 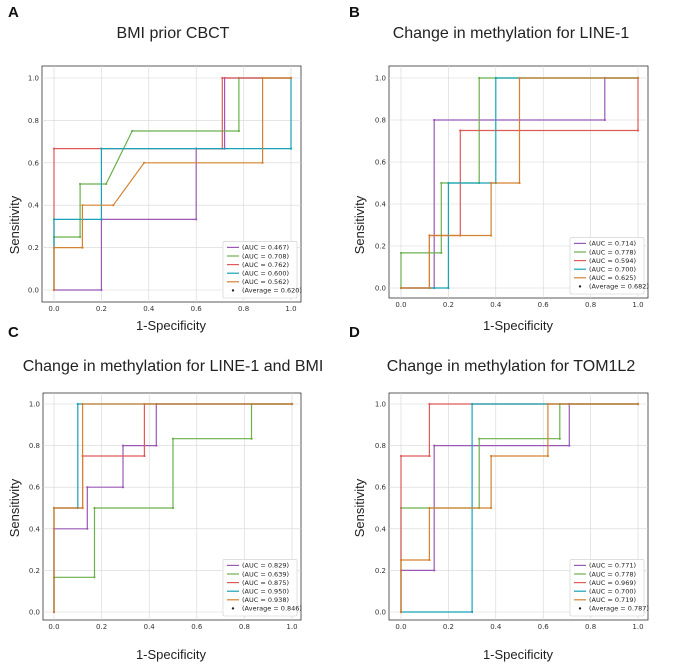 I want to click on legend-entry: (AUC = 0.969), so click(x=612, y=583).